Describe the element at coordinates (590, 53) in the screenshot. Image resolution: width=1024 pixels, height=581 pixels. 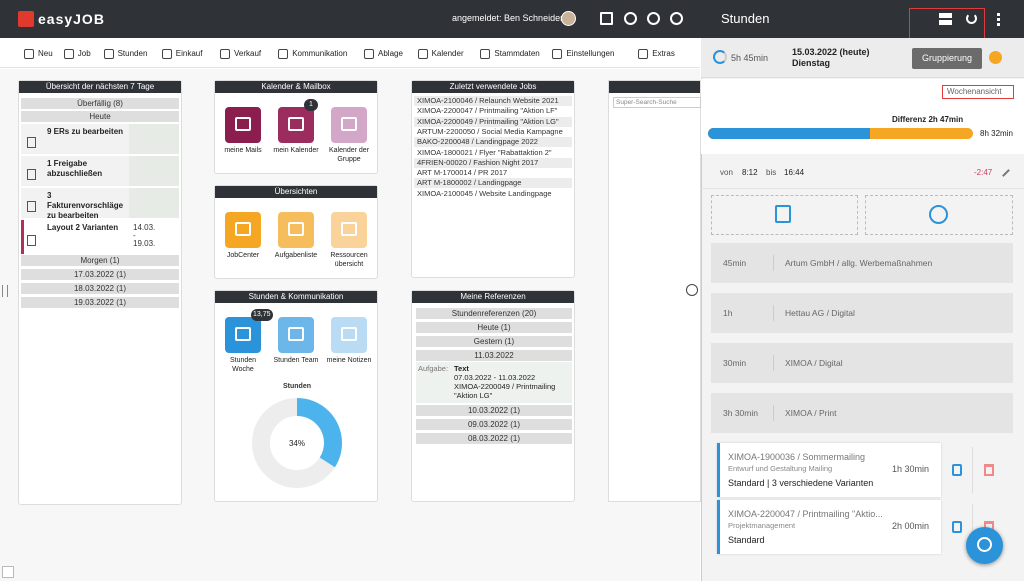
I see `toolbar-item: Einstellungen` at that location.